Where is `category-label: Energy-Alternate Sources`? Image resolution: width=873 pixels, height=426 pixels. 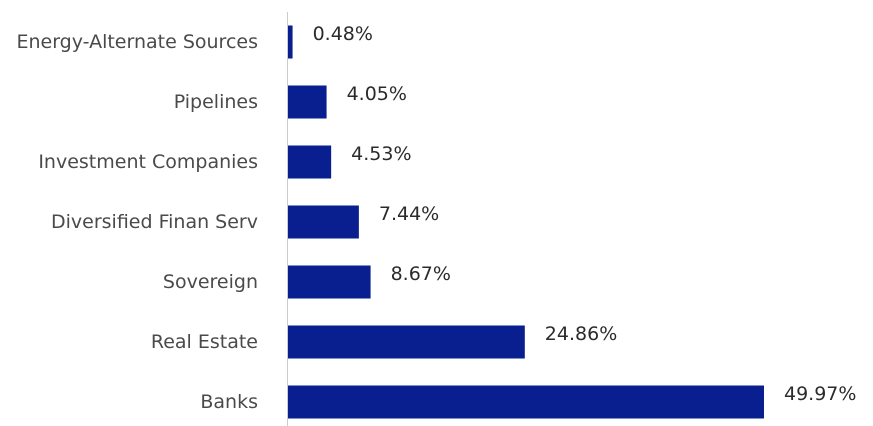
category-label: Energy-Alternate Sources is located at coordinates (137, 42).